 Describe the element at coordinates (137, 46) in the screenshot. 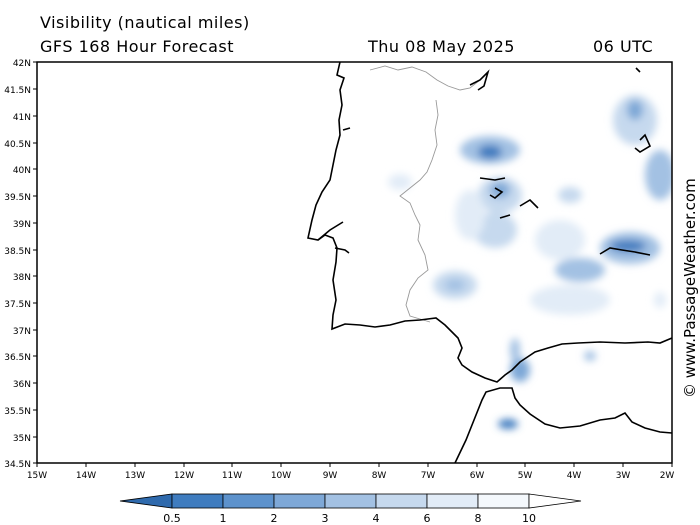

I see `forecast-subtitle: GFS 168 Hour Forecast` at that location.